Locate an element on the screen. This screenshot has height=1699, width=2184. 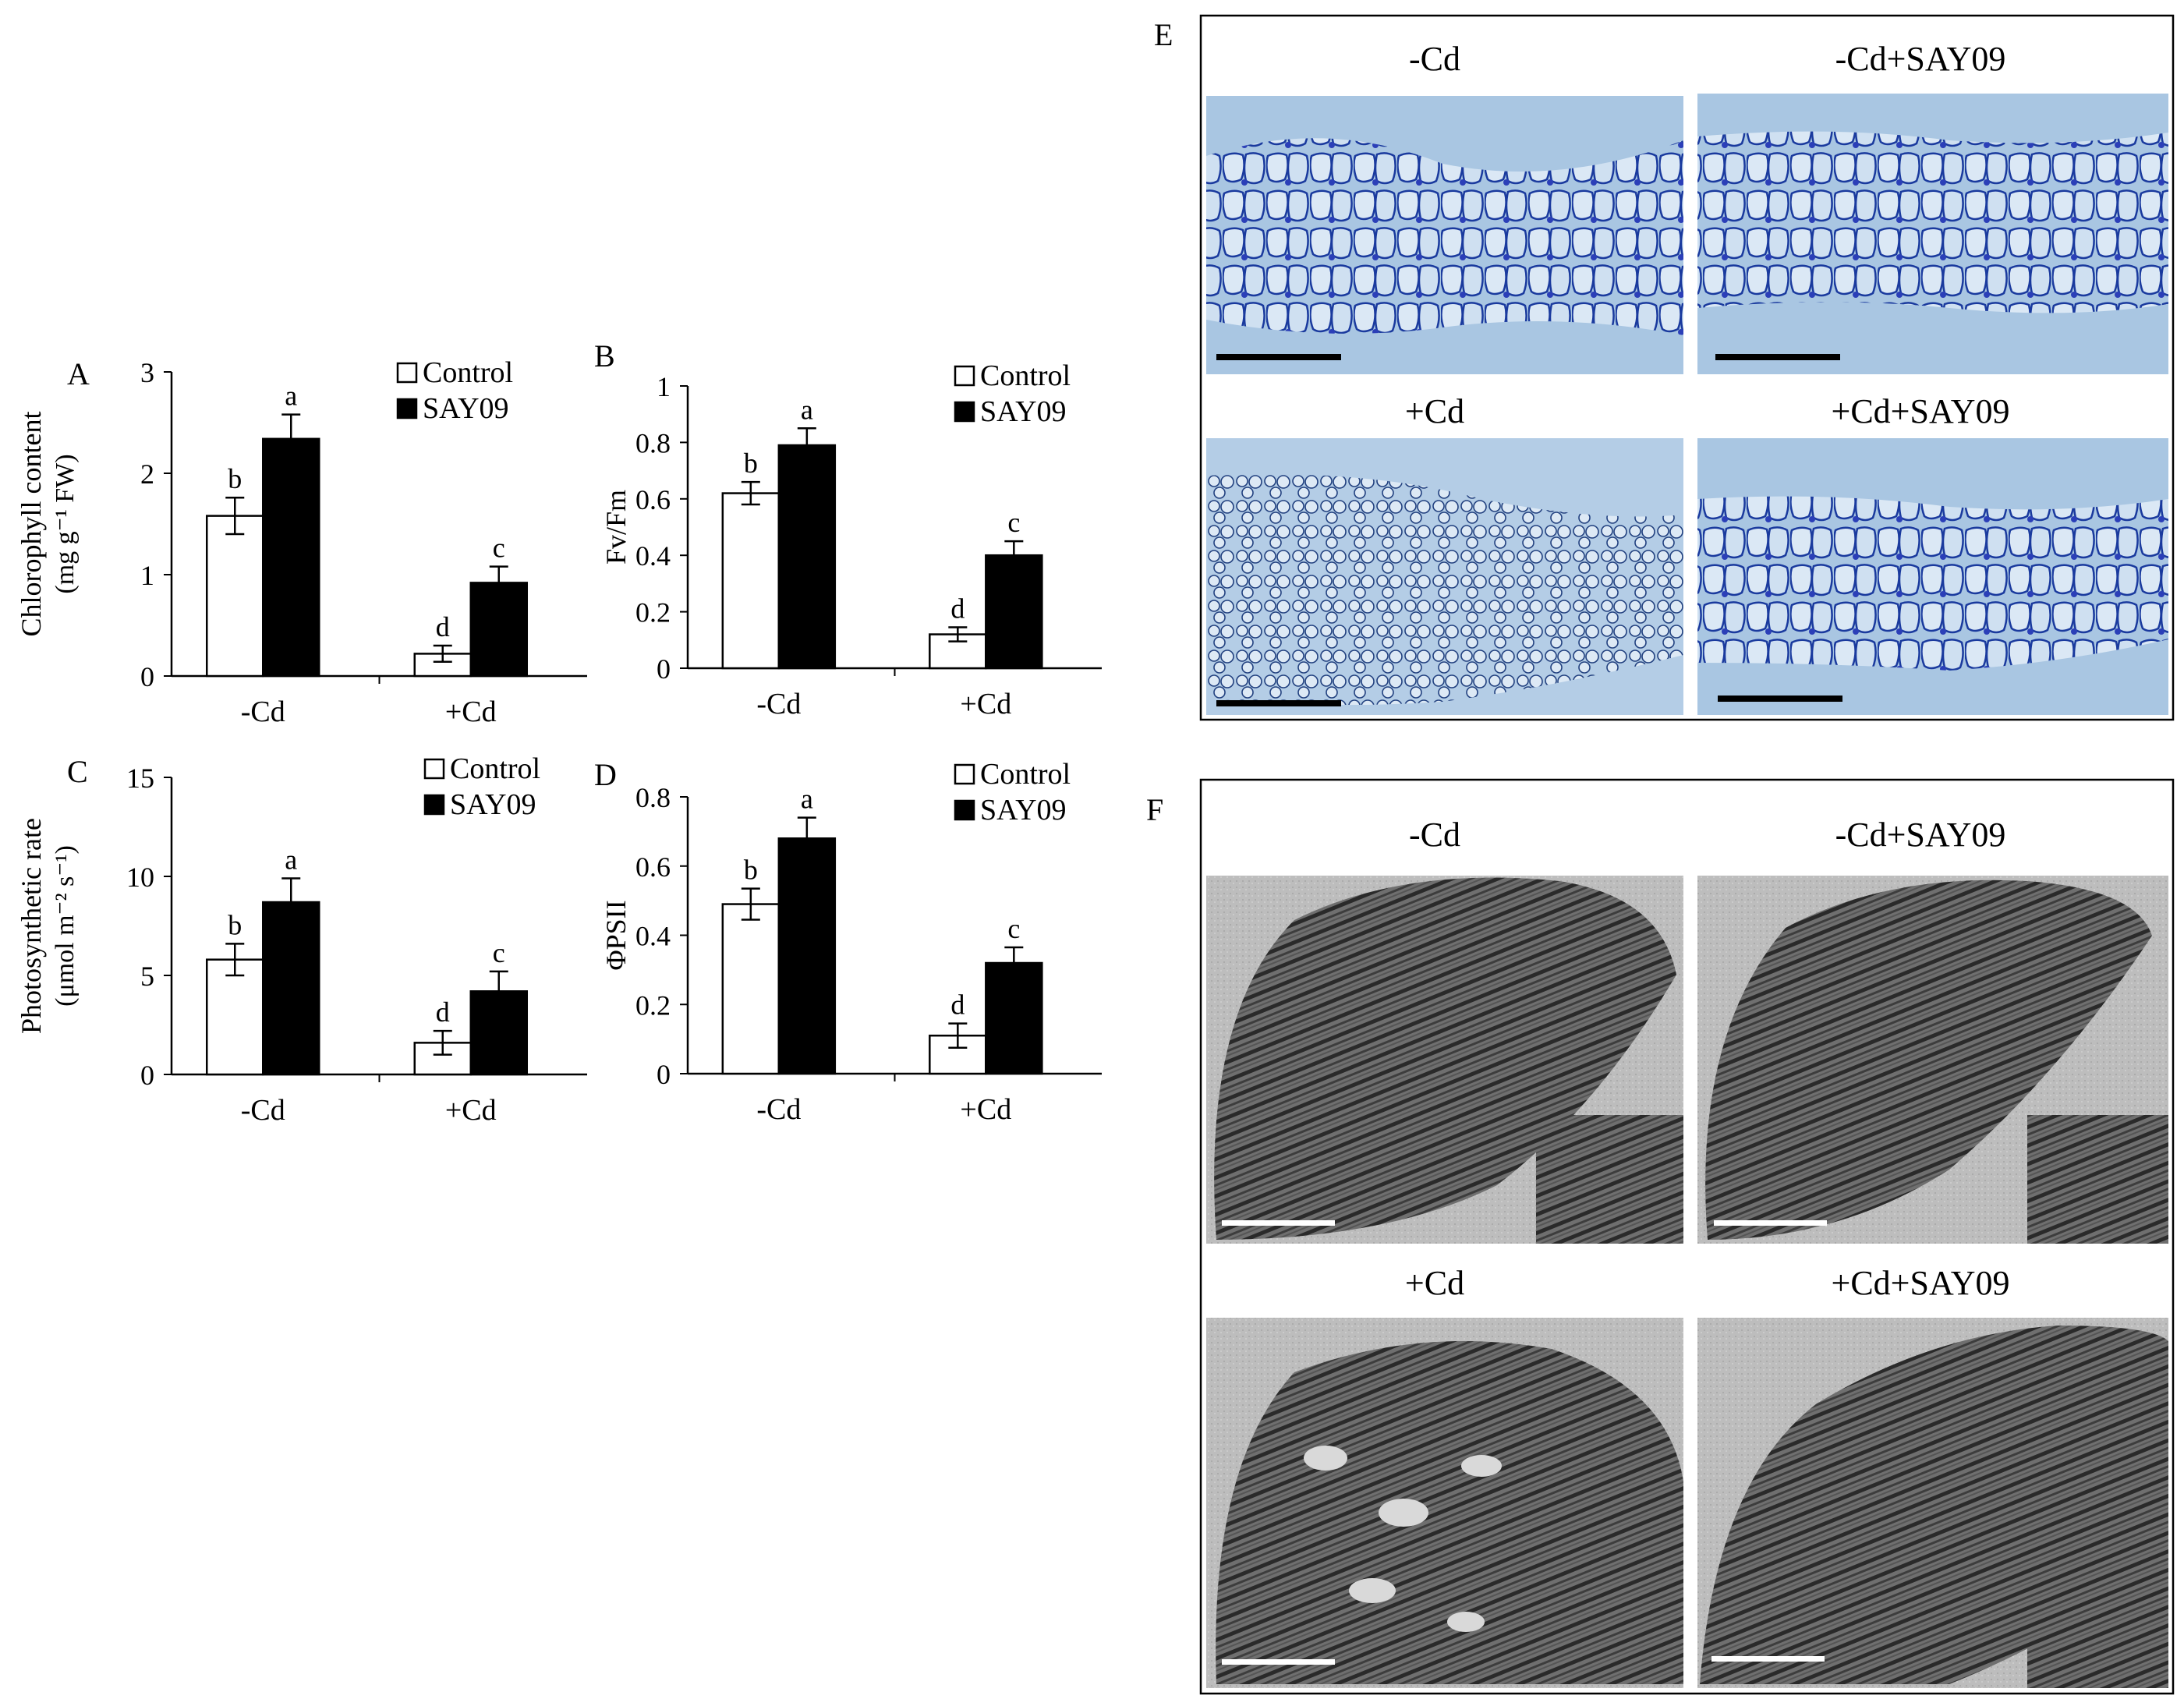
y-axis-title: ΦPSII is located at coordinates (616, 935).